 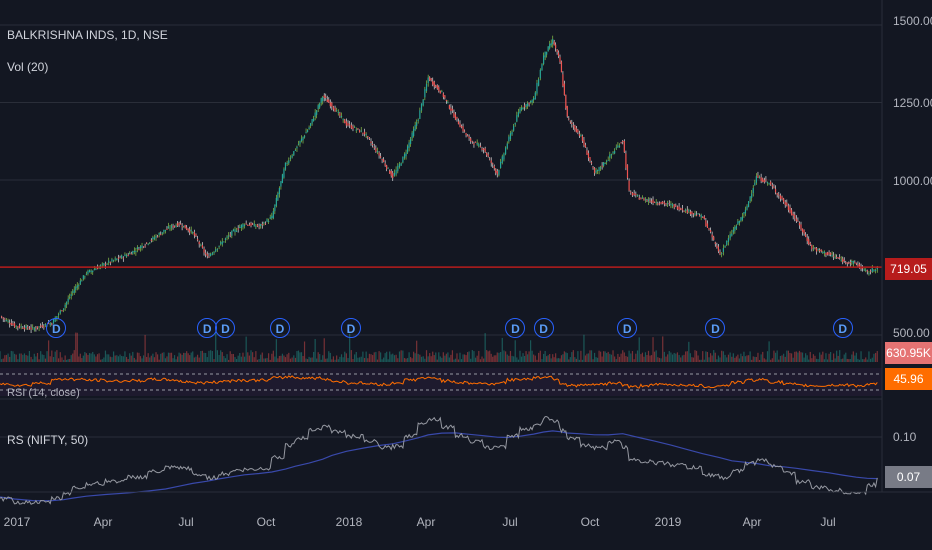 I want to click on volume-label: Vol (20), so click(x=28, y=67).